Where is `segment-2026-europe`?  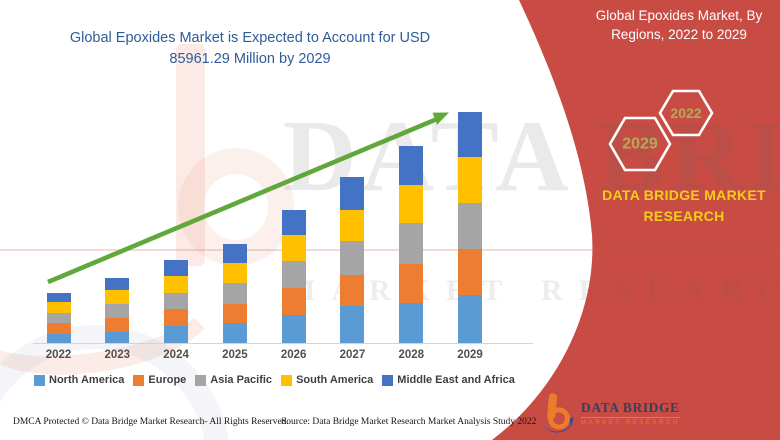
segment-2026-europe is located at coordinates (293, 301).